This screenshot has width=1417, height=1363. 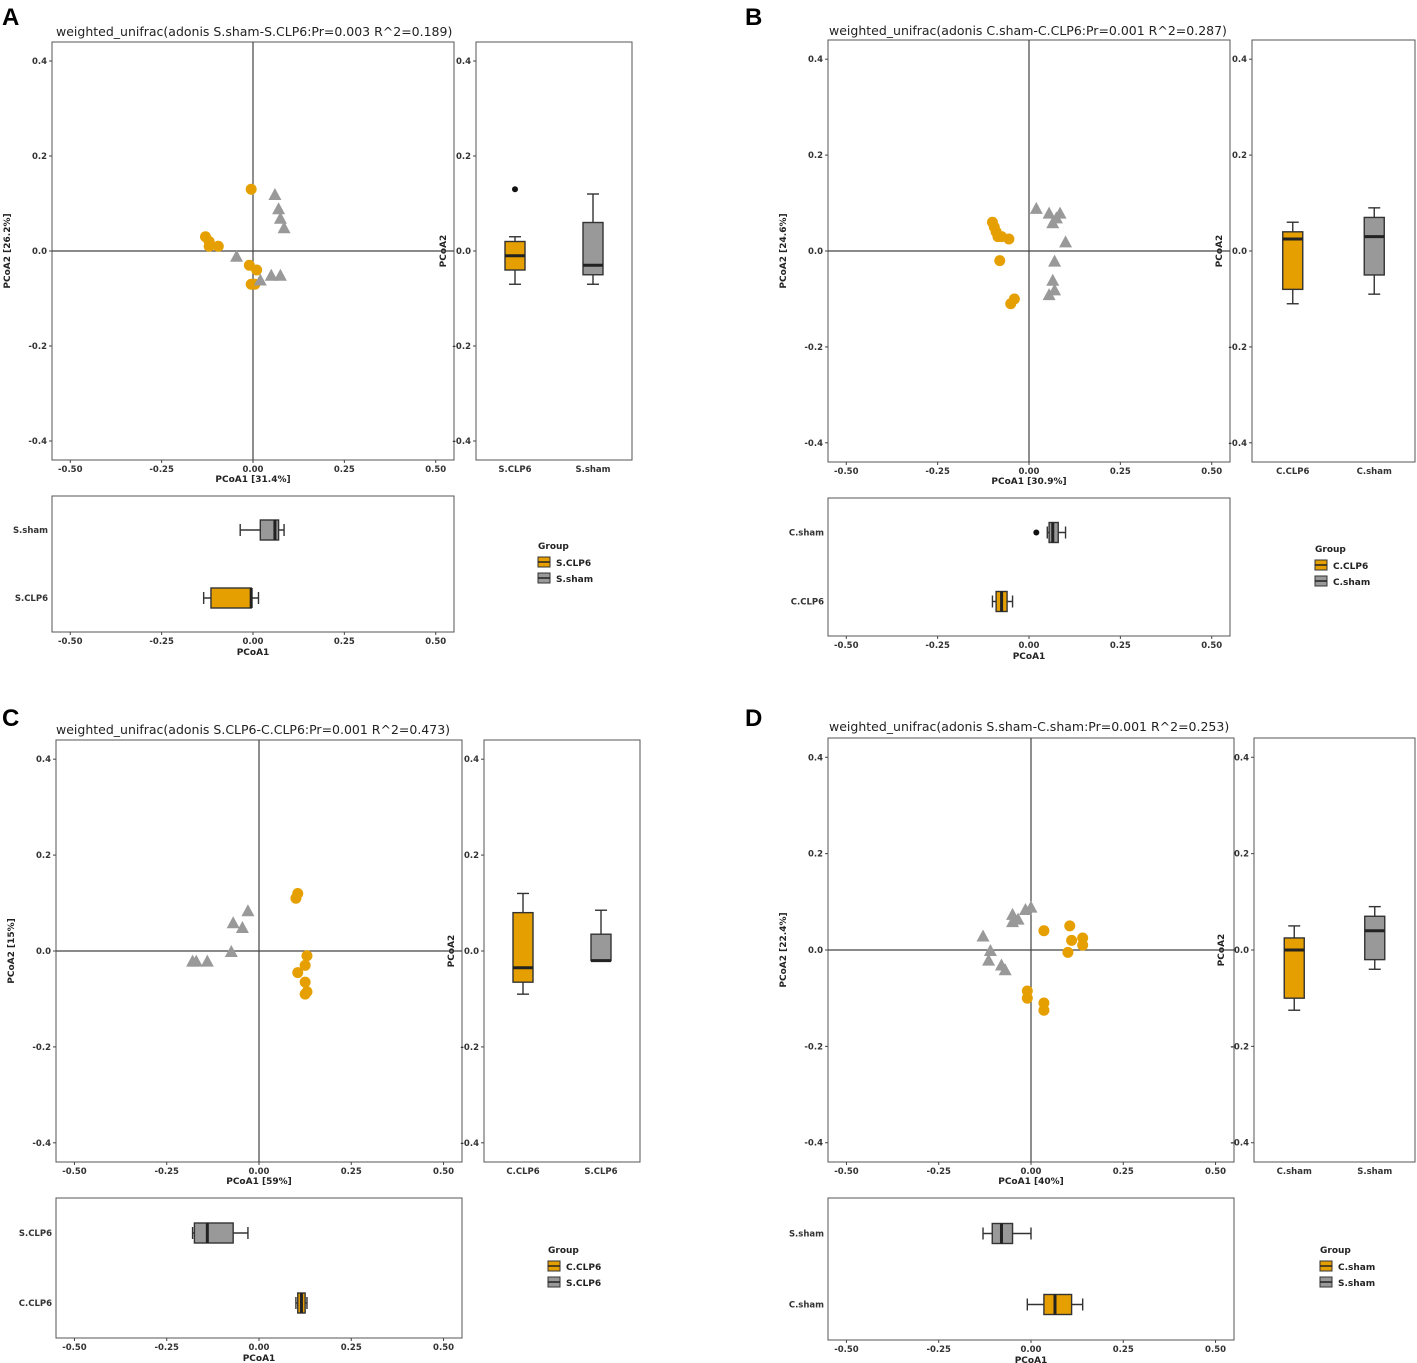 What do you see at coordinates (1123, 1172) in the screenshot?
I see `panel-d-x-tick-label: 0.25` at bounding box center [1123, 1172].